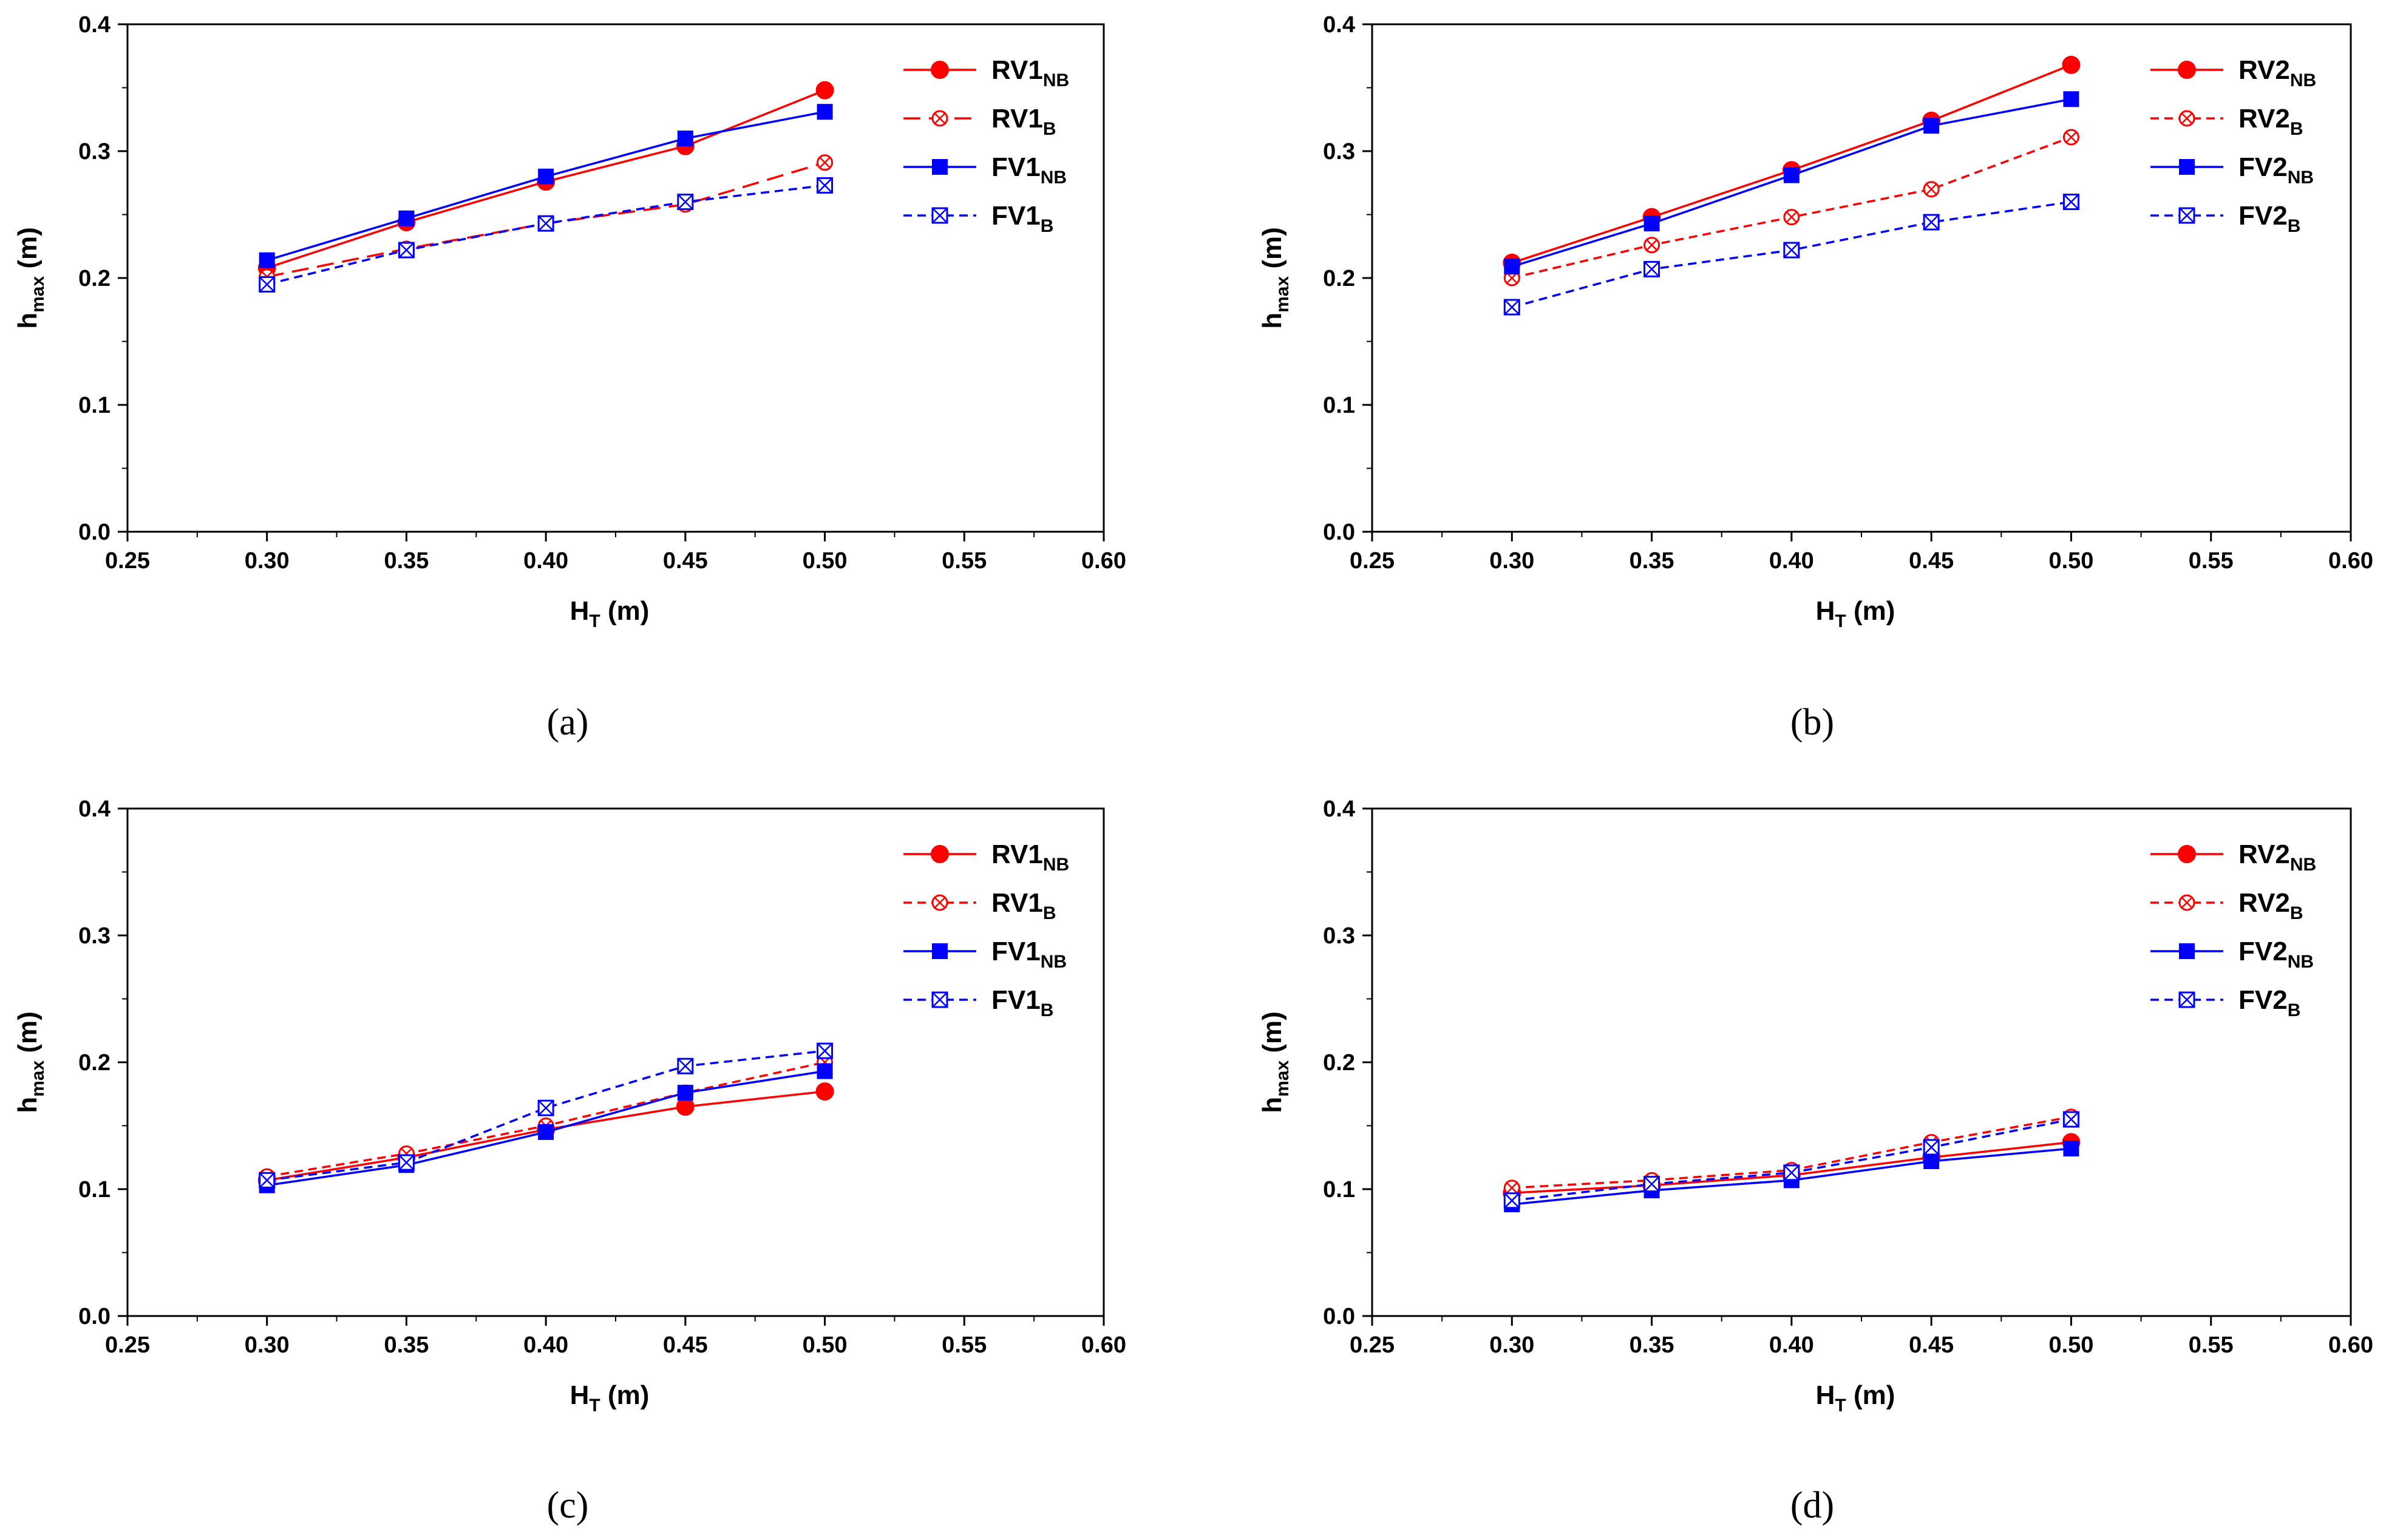 This screenshot has height=1540, width=2386. I want to click on series-fv1-nb, so click(546, 186).